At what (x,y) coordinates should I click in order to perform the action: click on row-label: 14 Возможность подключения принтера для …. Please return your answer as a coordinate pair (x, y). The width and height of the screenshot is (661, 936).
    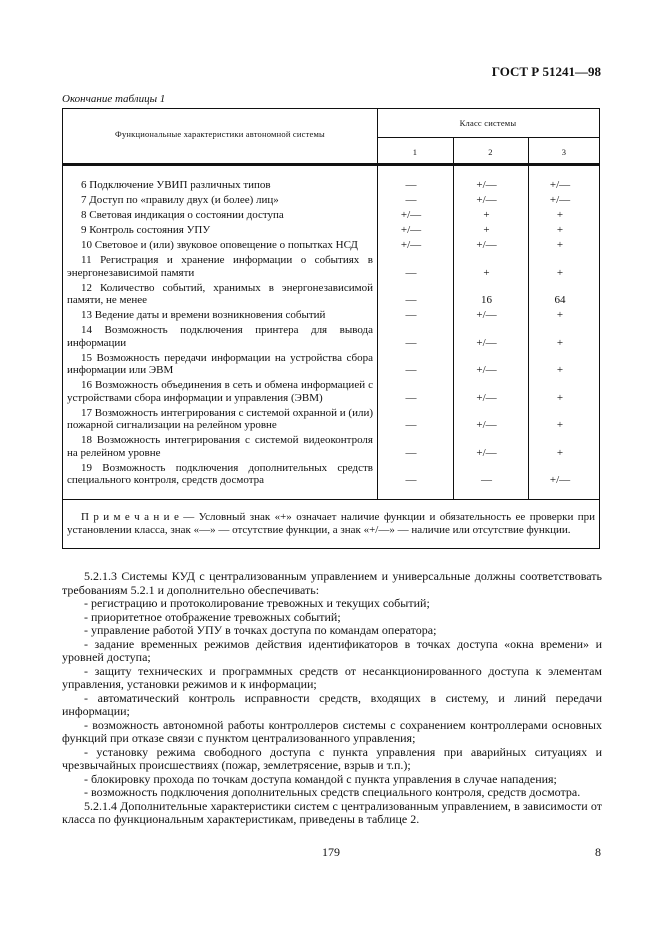
    Looking at the image, I should click on (220, 336).